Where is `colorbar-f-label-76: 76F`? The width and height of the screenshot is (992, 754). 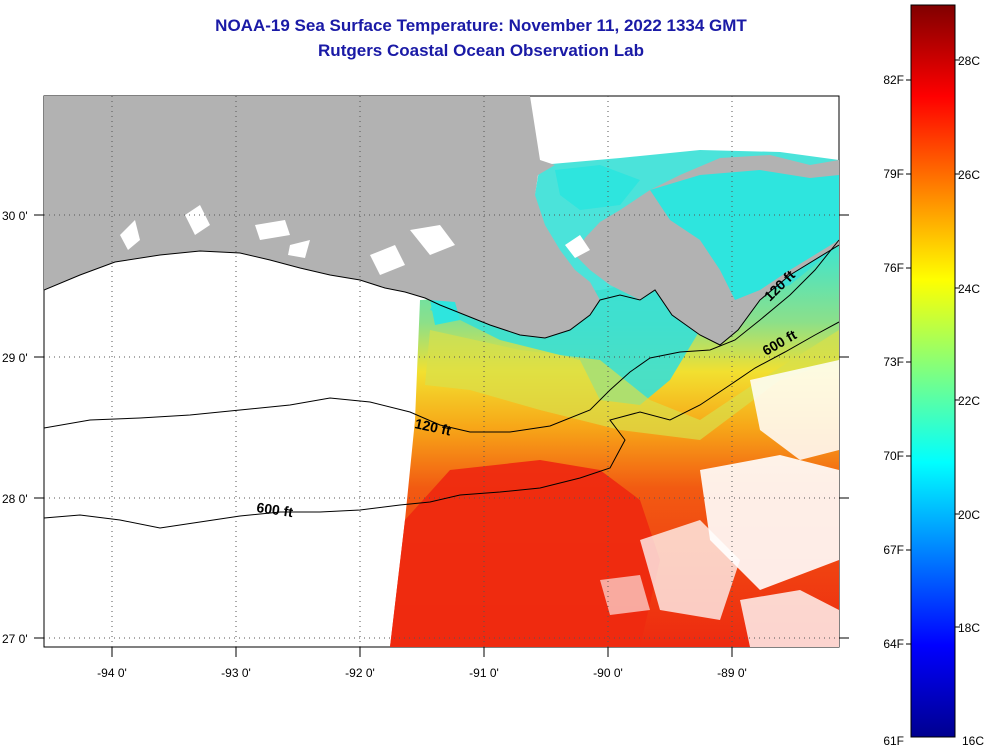 colorbar-f-label-76: 76F is located at coordinates (893, 268).